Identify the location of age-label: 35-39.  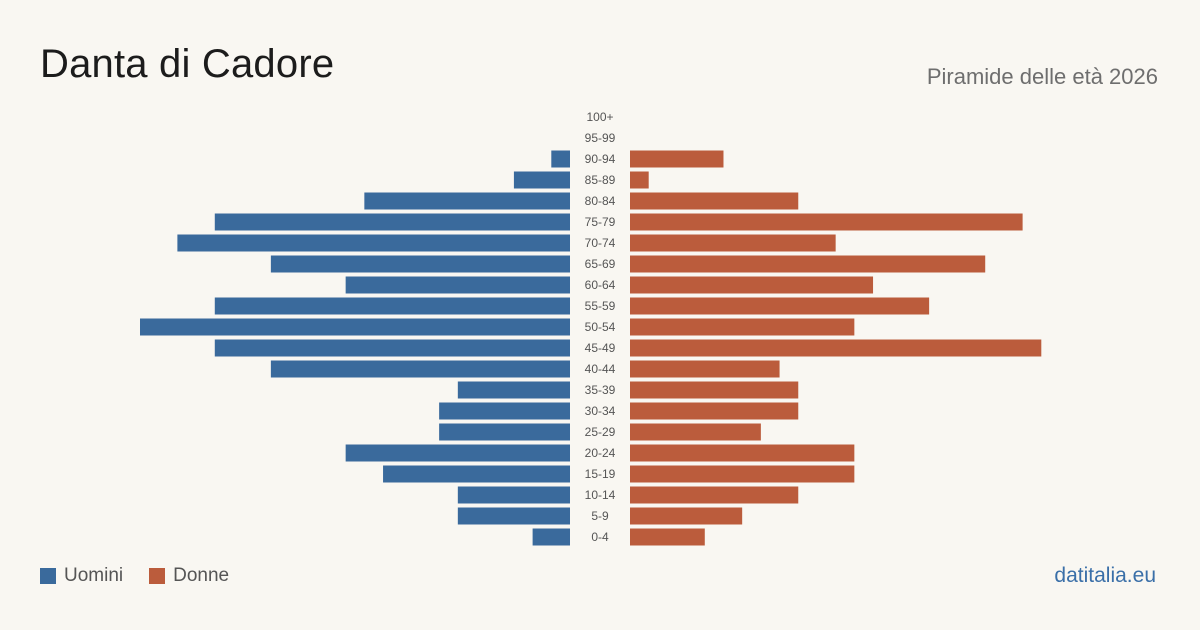
(600, 390).